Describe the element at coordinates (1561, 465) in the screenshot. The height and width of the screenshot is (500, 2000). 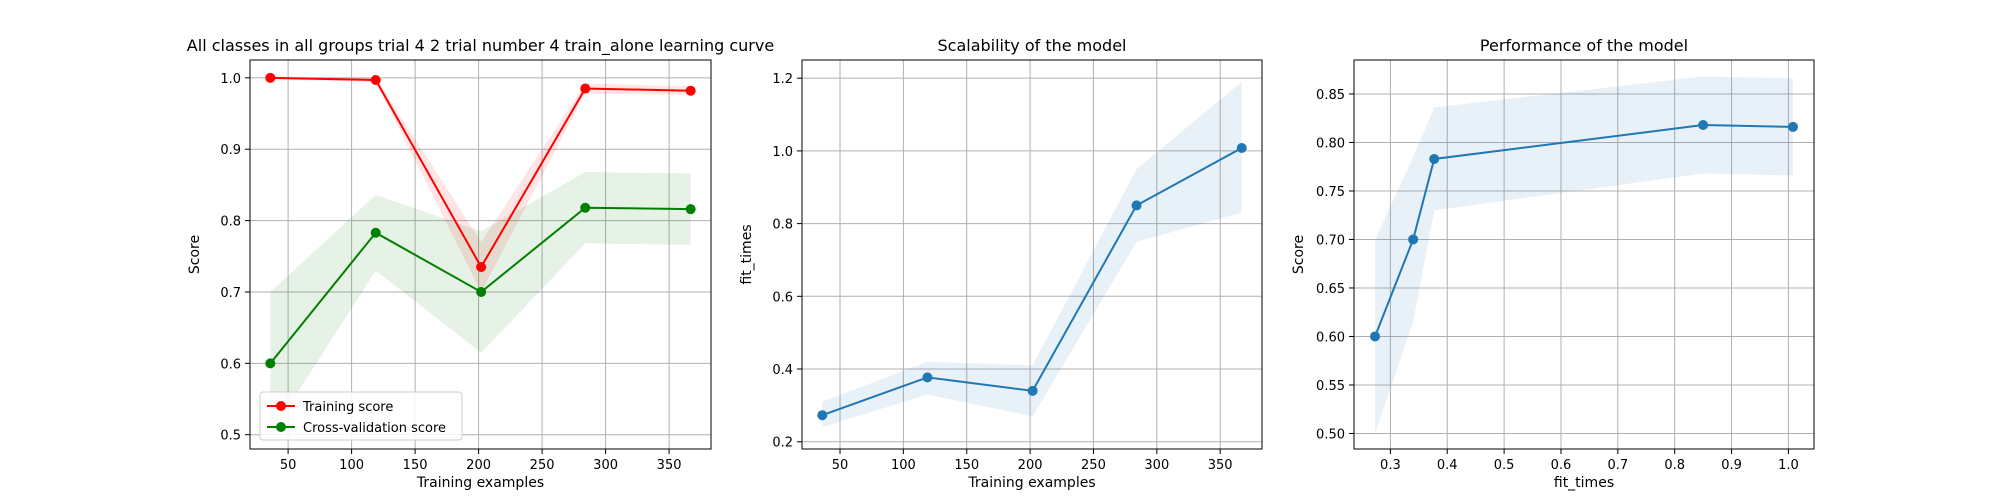
I see `performance-x-tick-label: 0.6` at that location.